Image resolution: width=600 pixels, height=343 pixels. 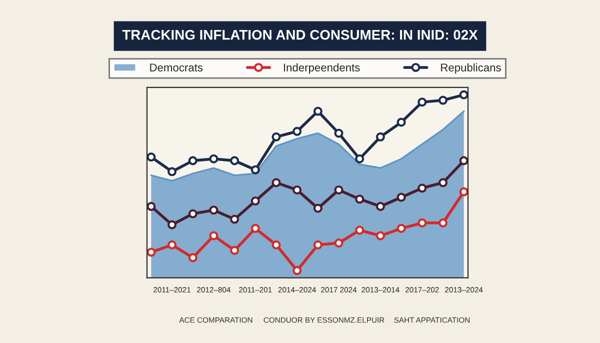 What do you see at coordinates (471, 68) in the screenshot?
I see `legend-label: Republicans` at bounding box center [471, 68].